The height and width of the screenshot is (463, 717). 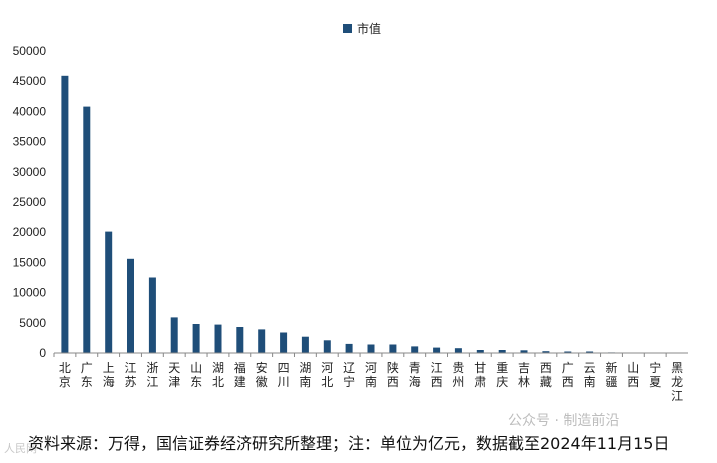 I want to click on x-tick-label: 重庆, so click(x=502, y=375).